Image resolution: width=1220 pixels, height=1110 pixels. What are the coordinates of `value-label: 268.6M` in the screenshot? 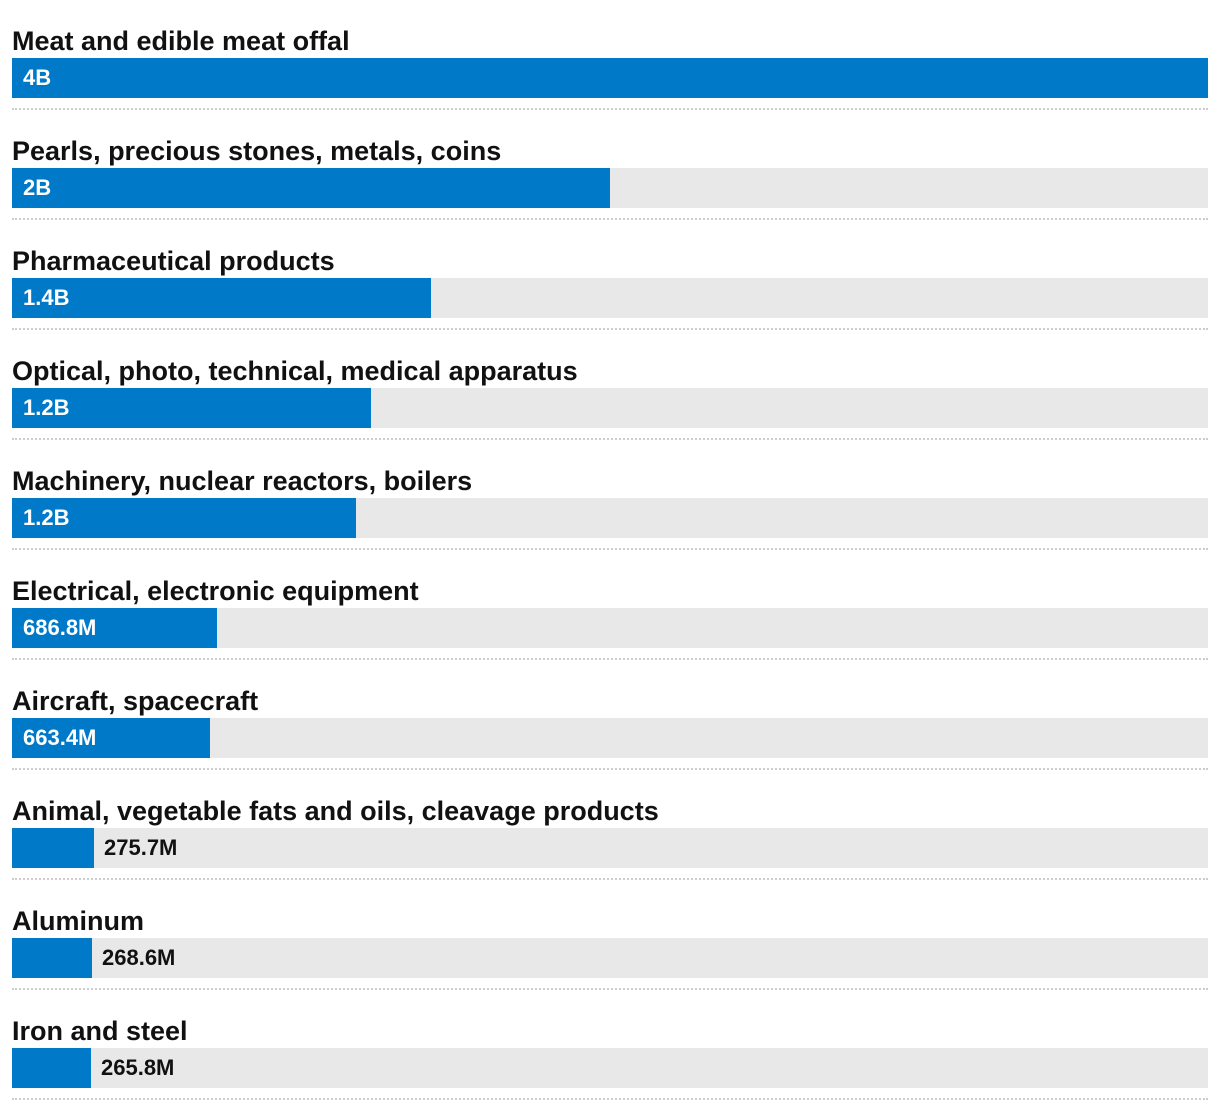 It's located at (139, 957).